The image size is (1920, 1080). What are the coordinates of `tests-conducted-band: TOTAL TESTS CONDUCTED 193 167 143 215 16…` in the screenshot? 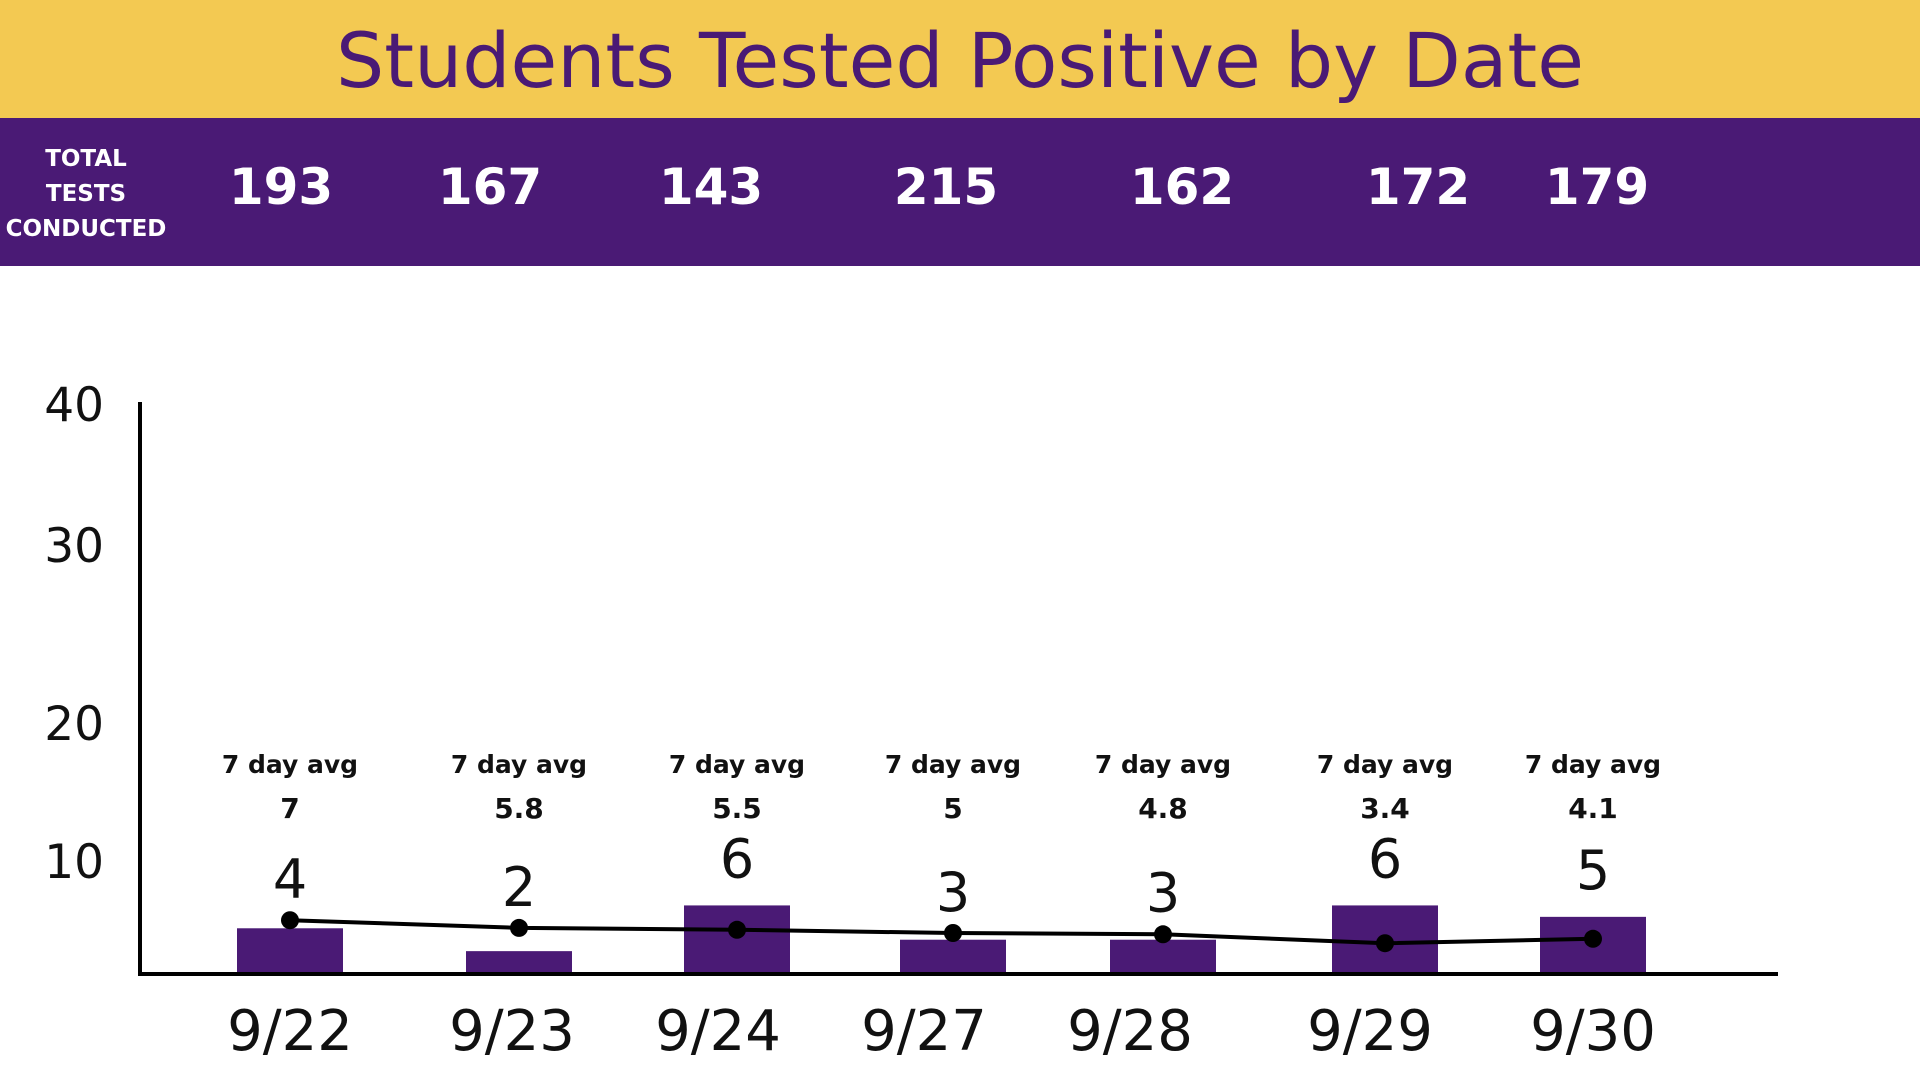 It's located at (960, 192).